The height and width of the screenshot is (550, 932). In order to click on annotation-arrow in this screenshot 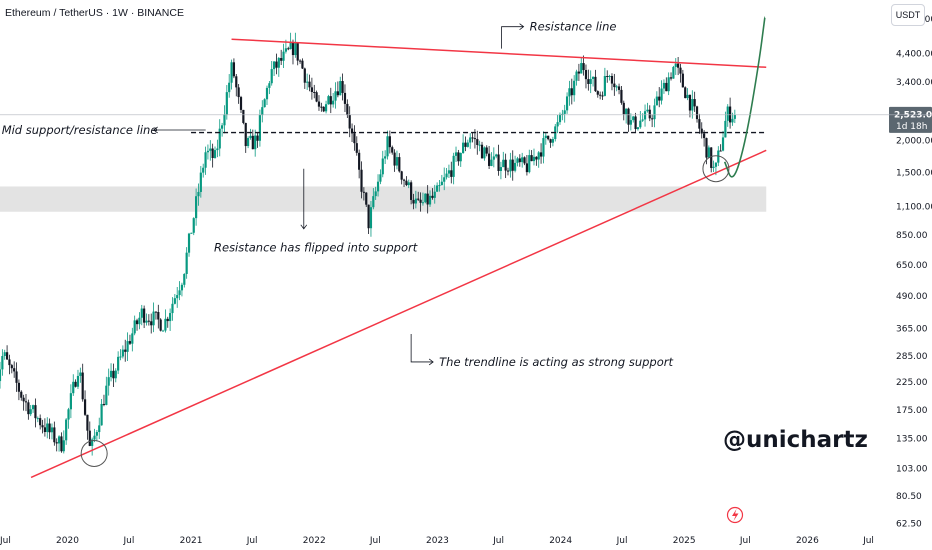, I will do `click(179, 130)`.